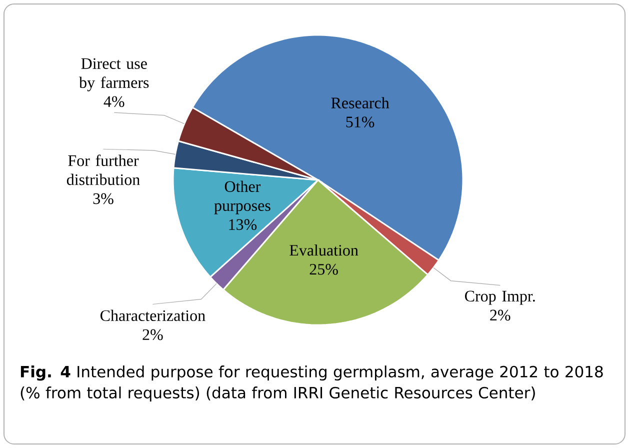 Image resolution: width=629 pixels, height=448 pixels. I want to click on data-label: 51%, so click(360, 122).